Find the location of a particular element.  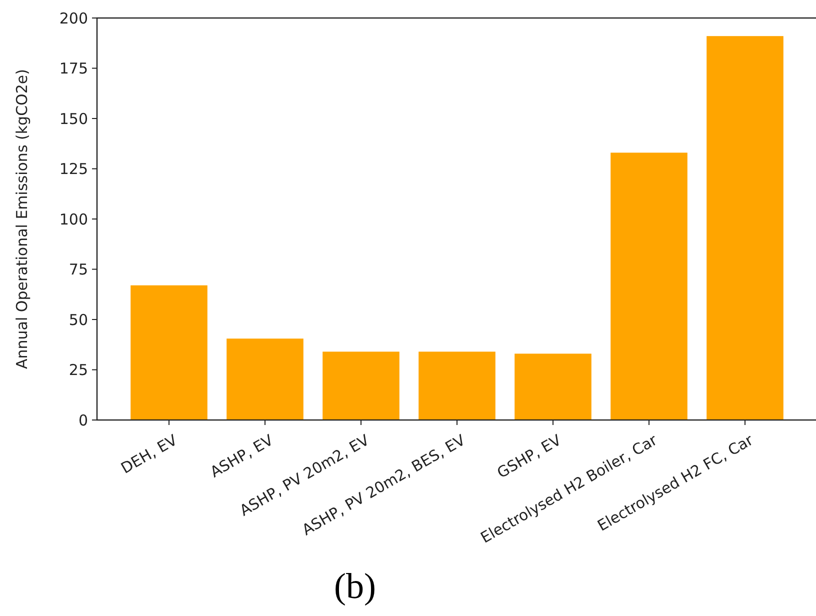

y-tick-label: 0 is located at coordinates (83, 420).